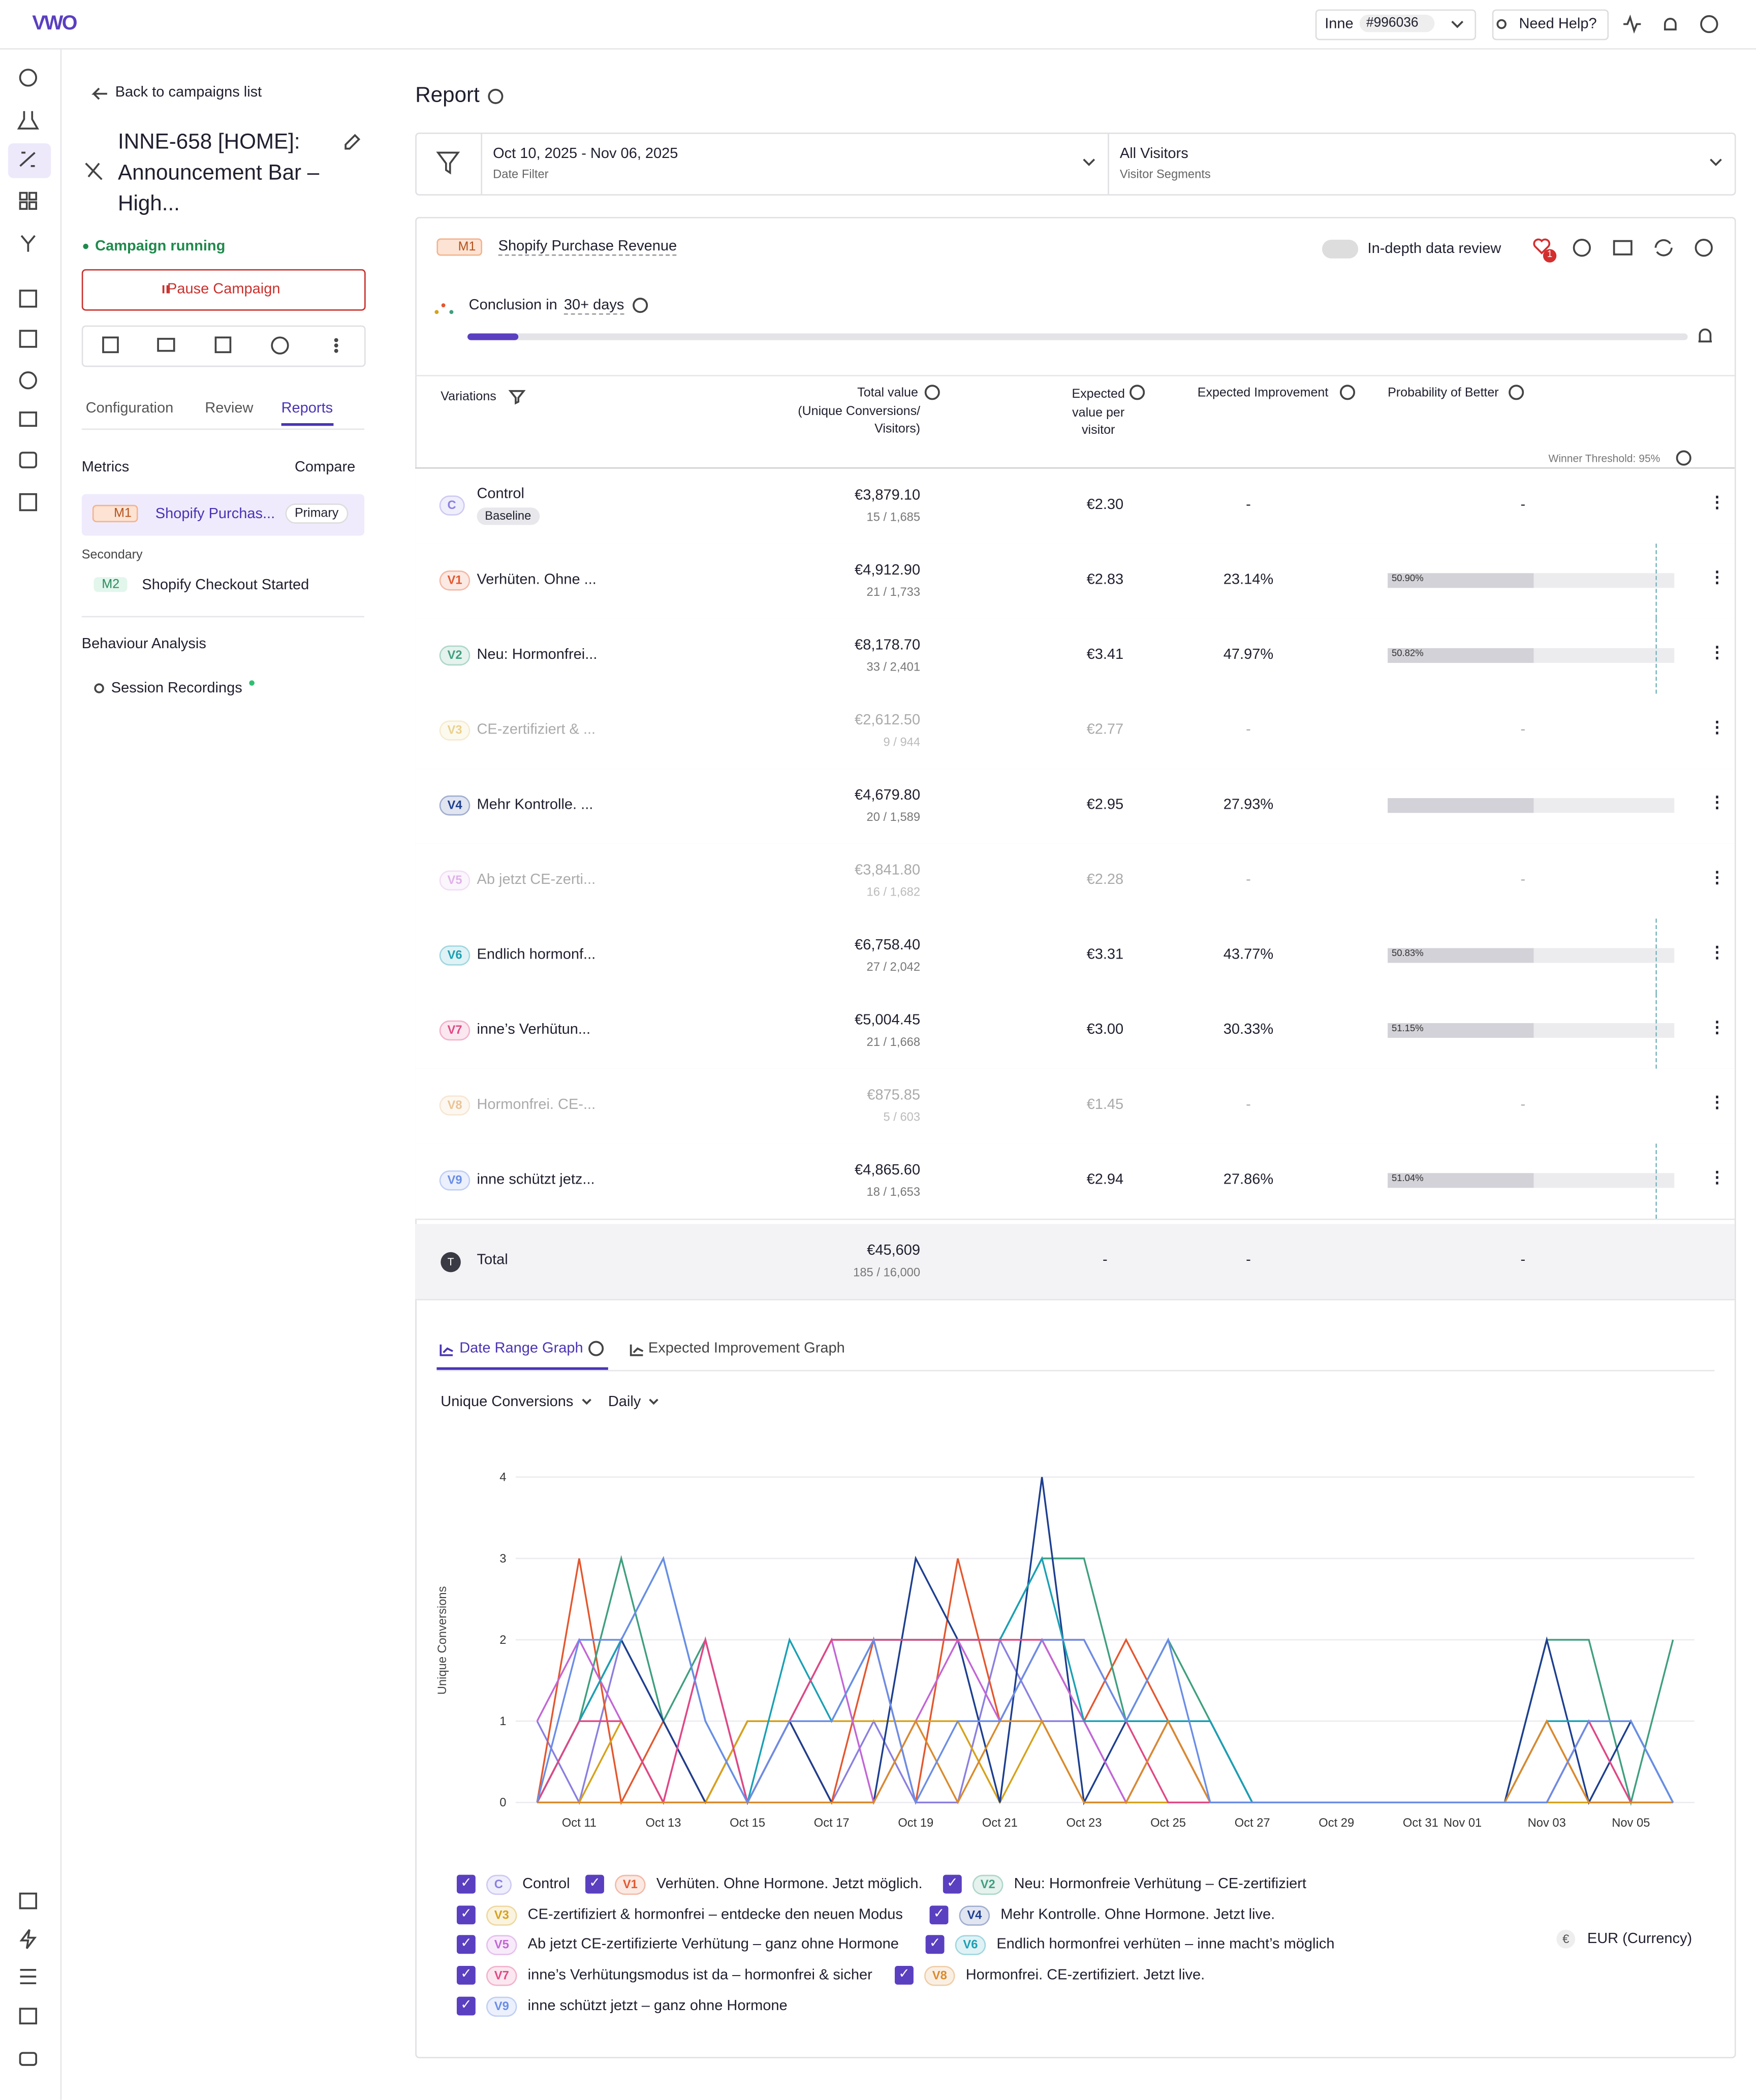 Image resolution: width=1756 pixels, height=2100 pixels. What do you see at coordinates (1408, 655) in the screenshot?
I see `probability-label: 50.82%` at bounding box center [1408, 655].